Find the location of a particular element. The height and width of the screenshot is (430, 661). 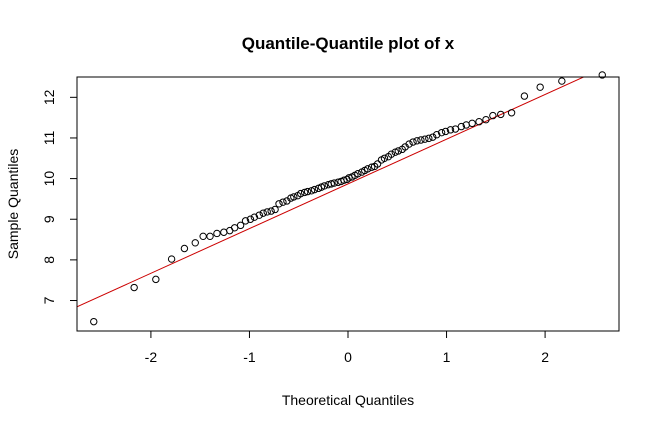

x-axis-label: Theoretical Quantiles is located at coordinates (348, 400).